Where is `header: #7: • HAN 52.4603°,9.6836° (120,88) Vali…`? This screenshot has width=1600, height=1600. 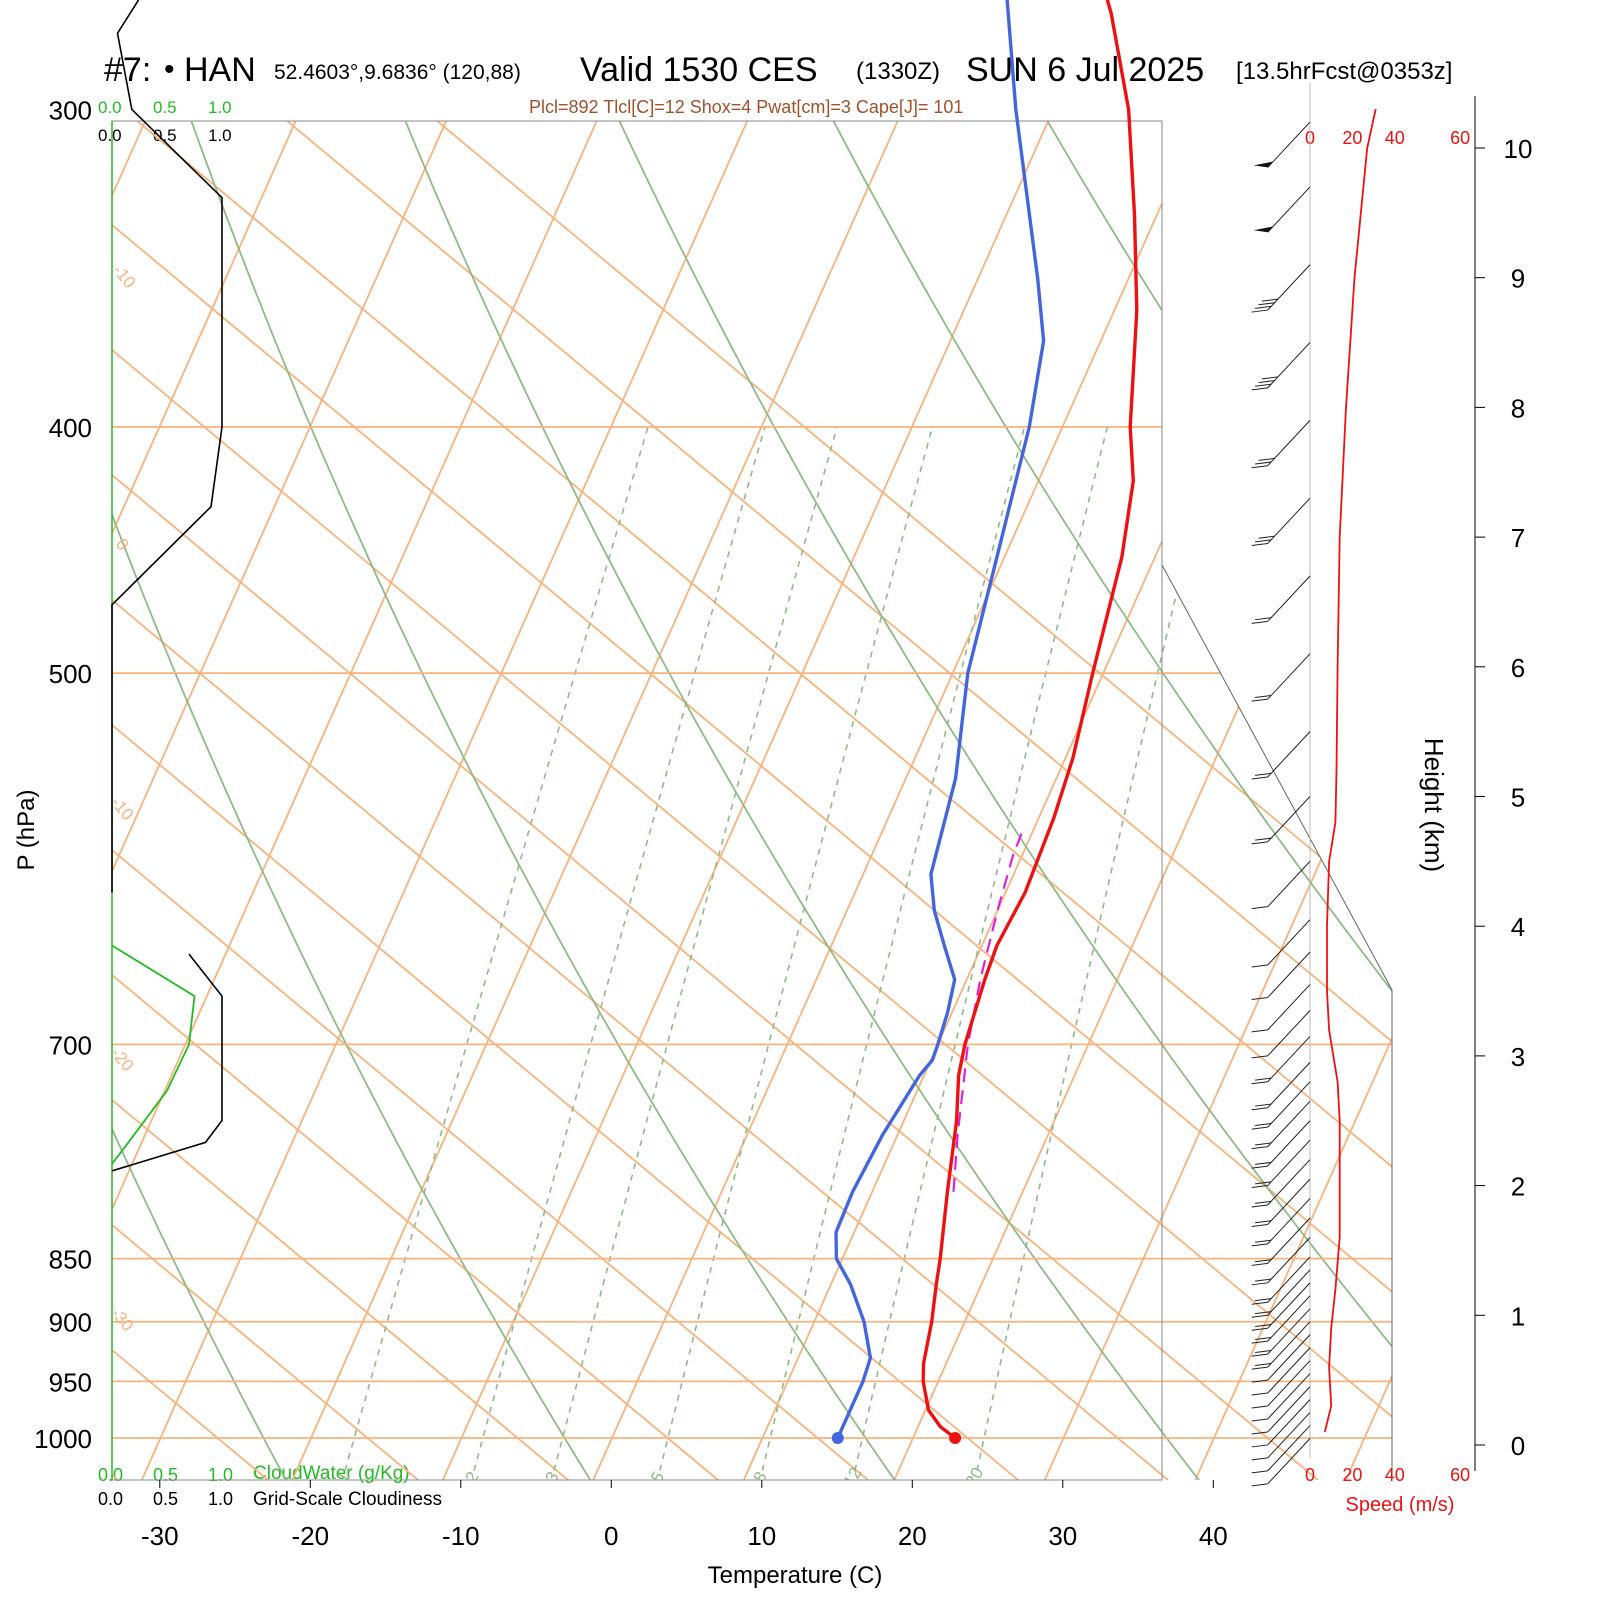 header: #7: • HAN 52.4603°,9.6836° (120,88) Vali… is located at coordinates (778, 84).